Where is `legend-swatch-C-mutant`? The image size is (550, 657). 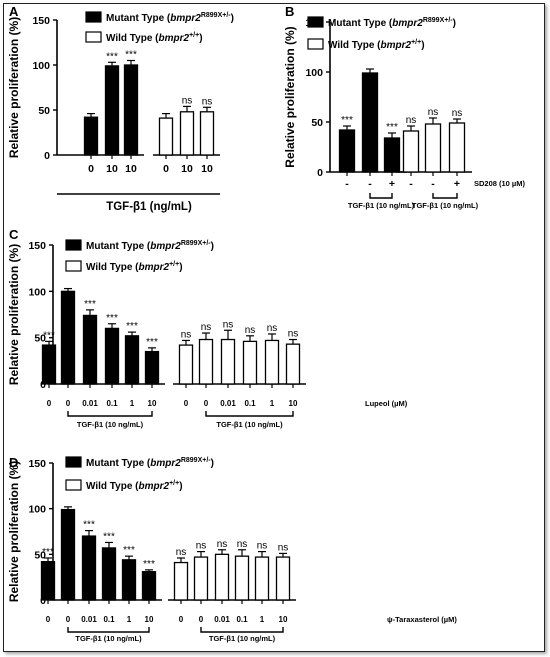 legend-swatch-C-mutant is located at coordinates (73, 245).